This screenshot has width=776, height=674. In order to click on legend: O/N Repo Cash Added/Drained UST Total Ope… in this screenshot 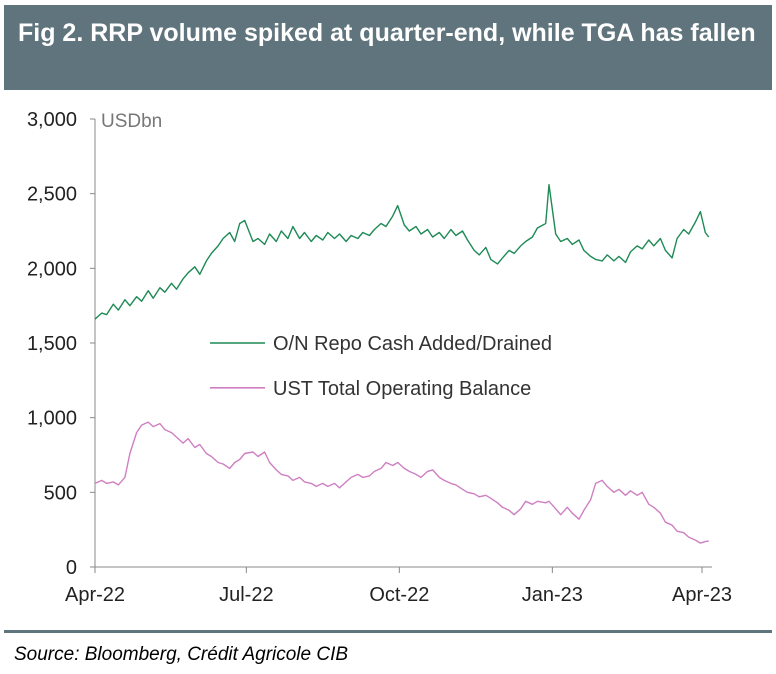, I will do `click(381, 366)`.